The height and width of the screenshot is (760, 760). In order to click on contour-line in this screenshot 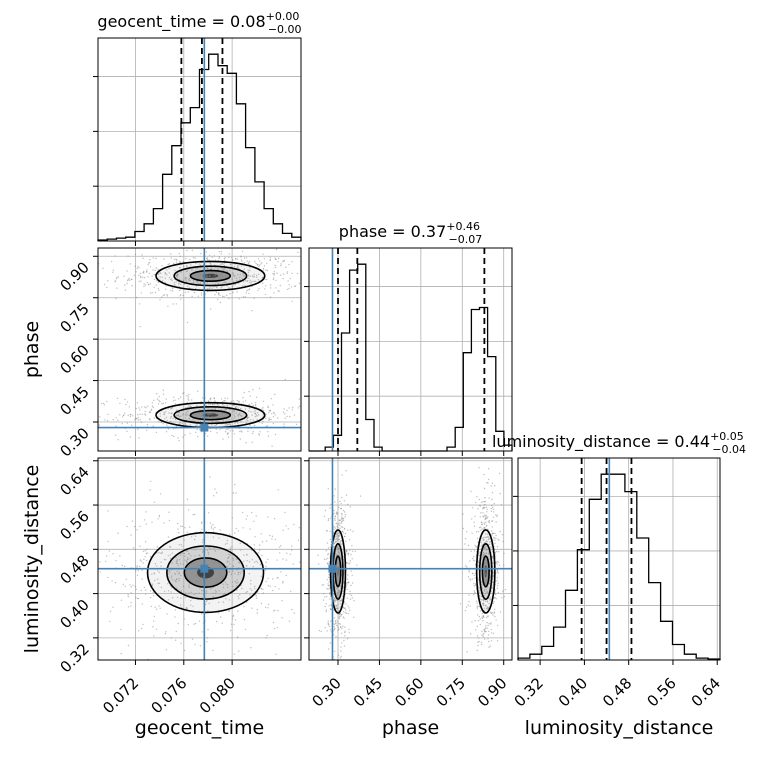, I will do `click(210, 276)`.